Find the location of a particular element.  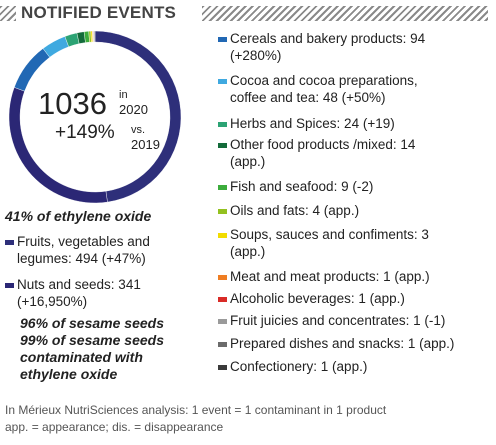

legend-item-10: Prepared dishes and snacks: 1 (app.) is located at coordinates (354, 343).